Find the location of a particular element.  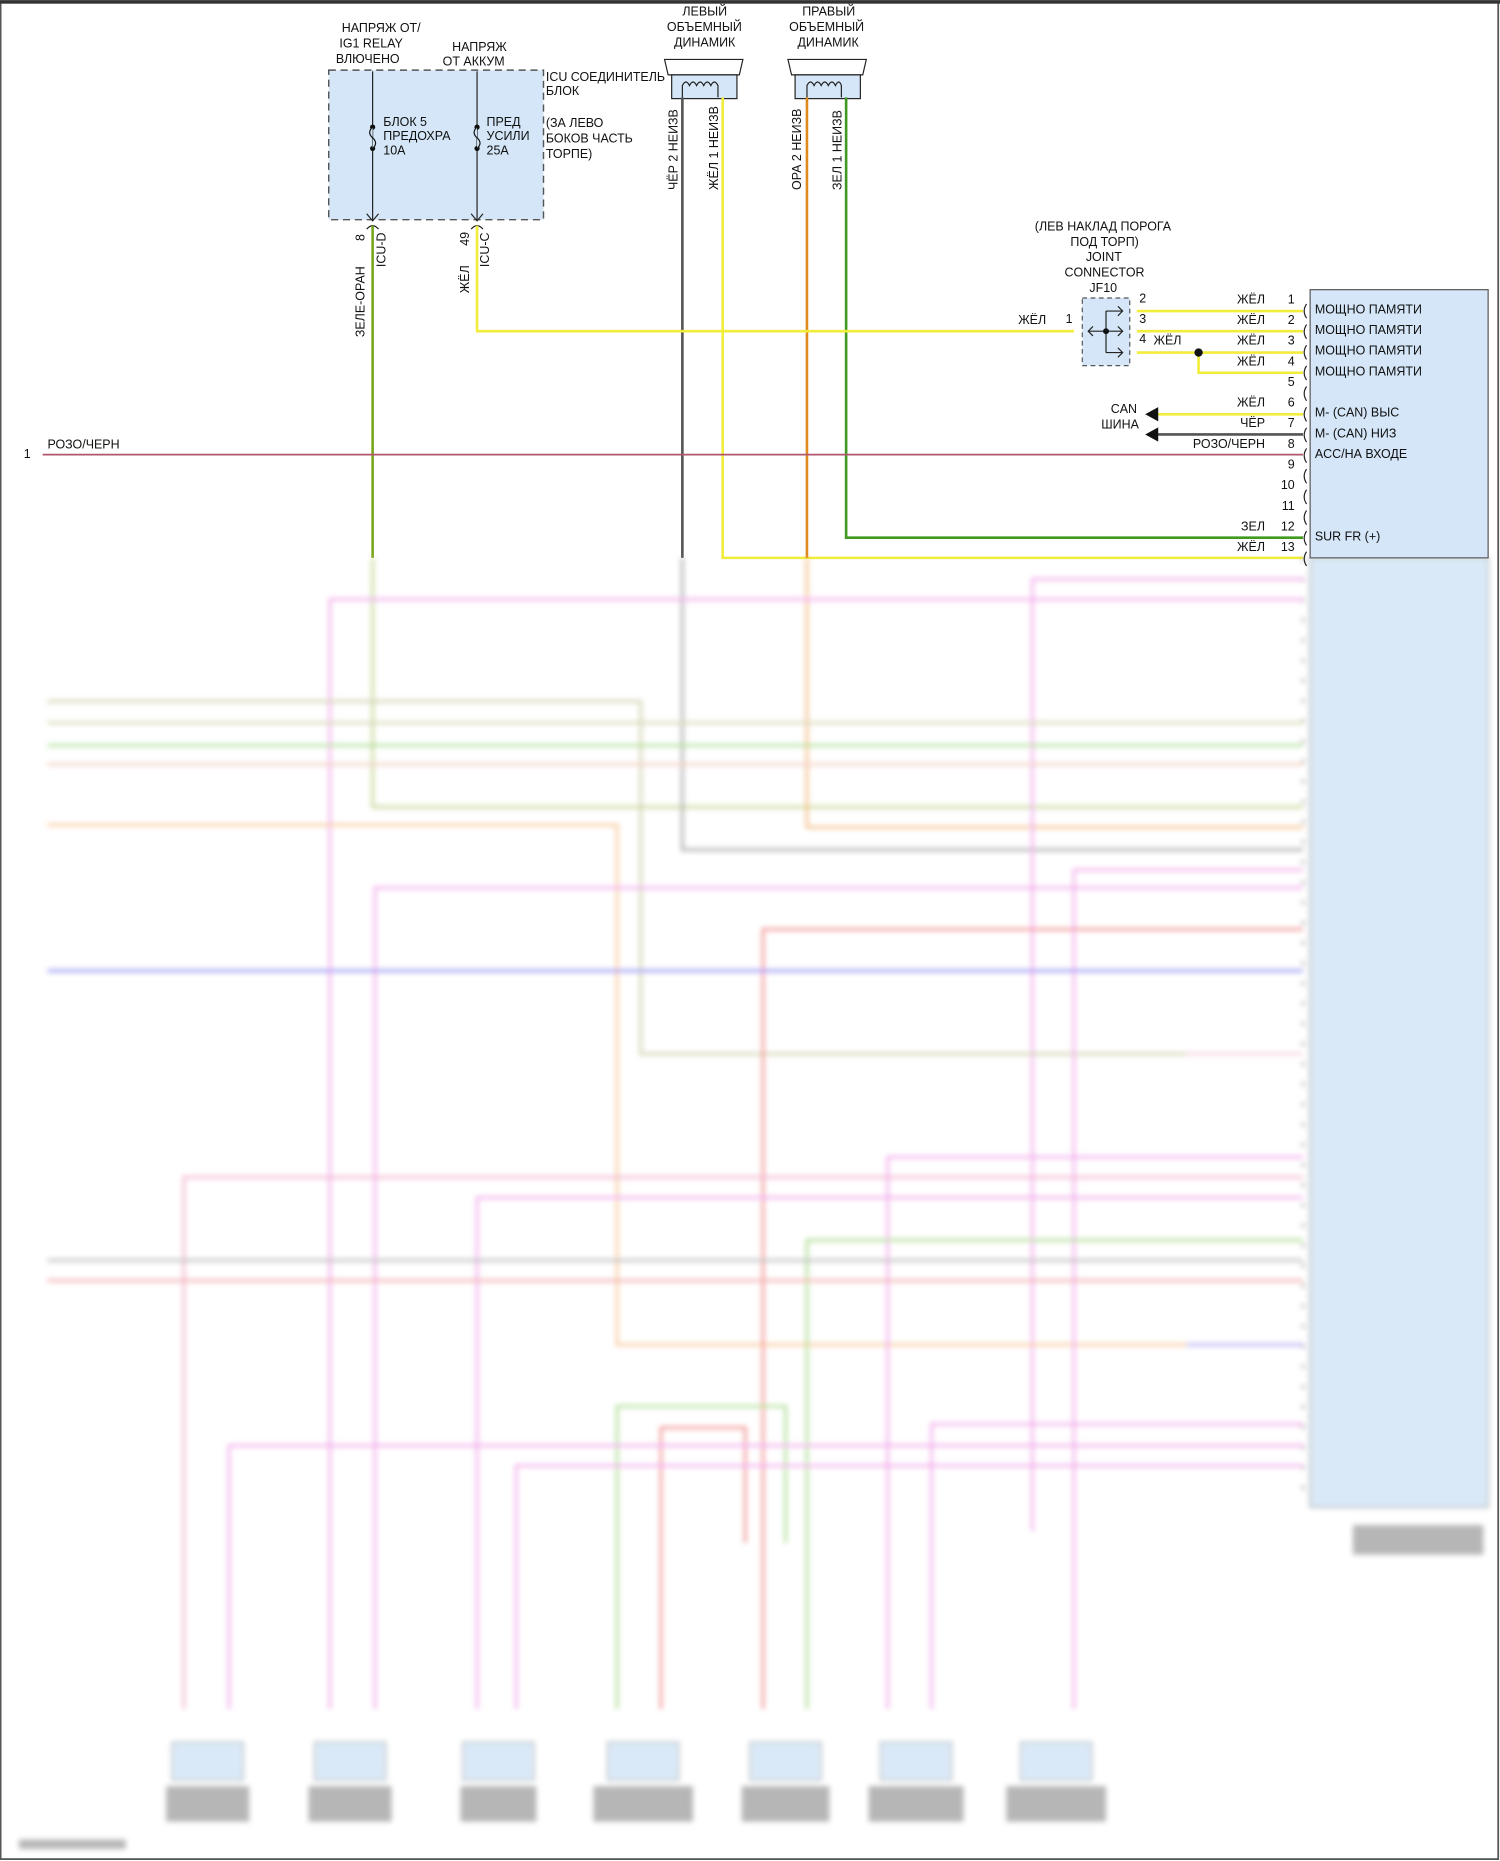

icu-block-title: БЛОК is located at coordinates (563, 91).